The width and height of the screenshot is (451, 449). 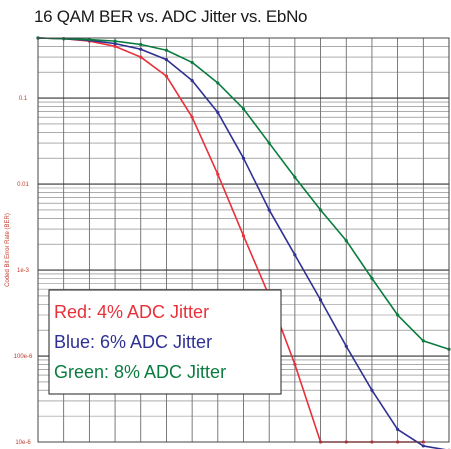 I want to click on legend-entry-2: Blue: 6% ADC Jitter, so click(x=133, y=342).